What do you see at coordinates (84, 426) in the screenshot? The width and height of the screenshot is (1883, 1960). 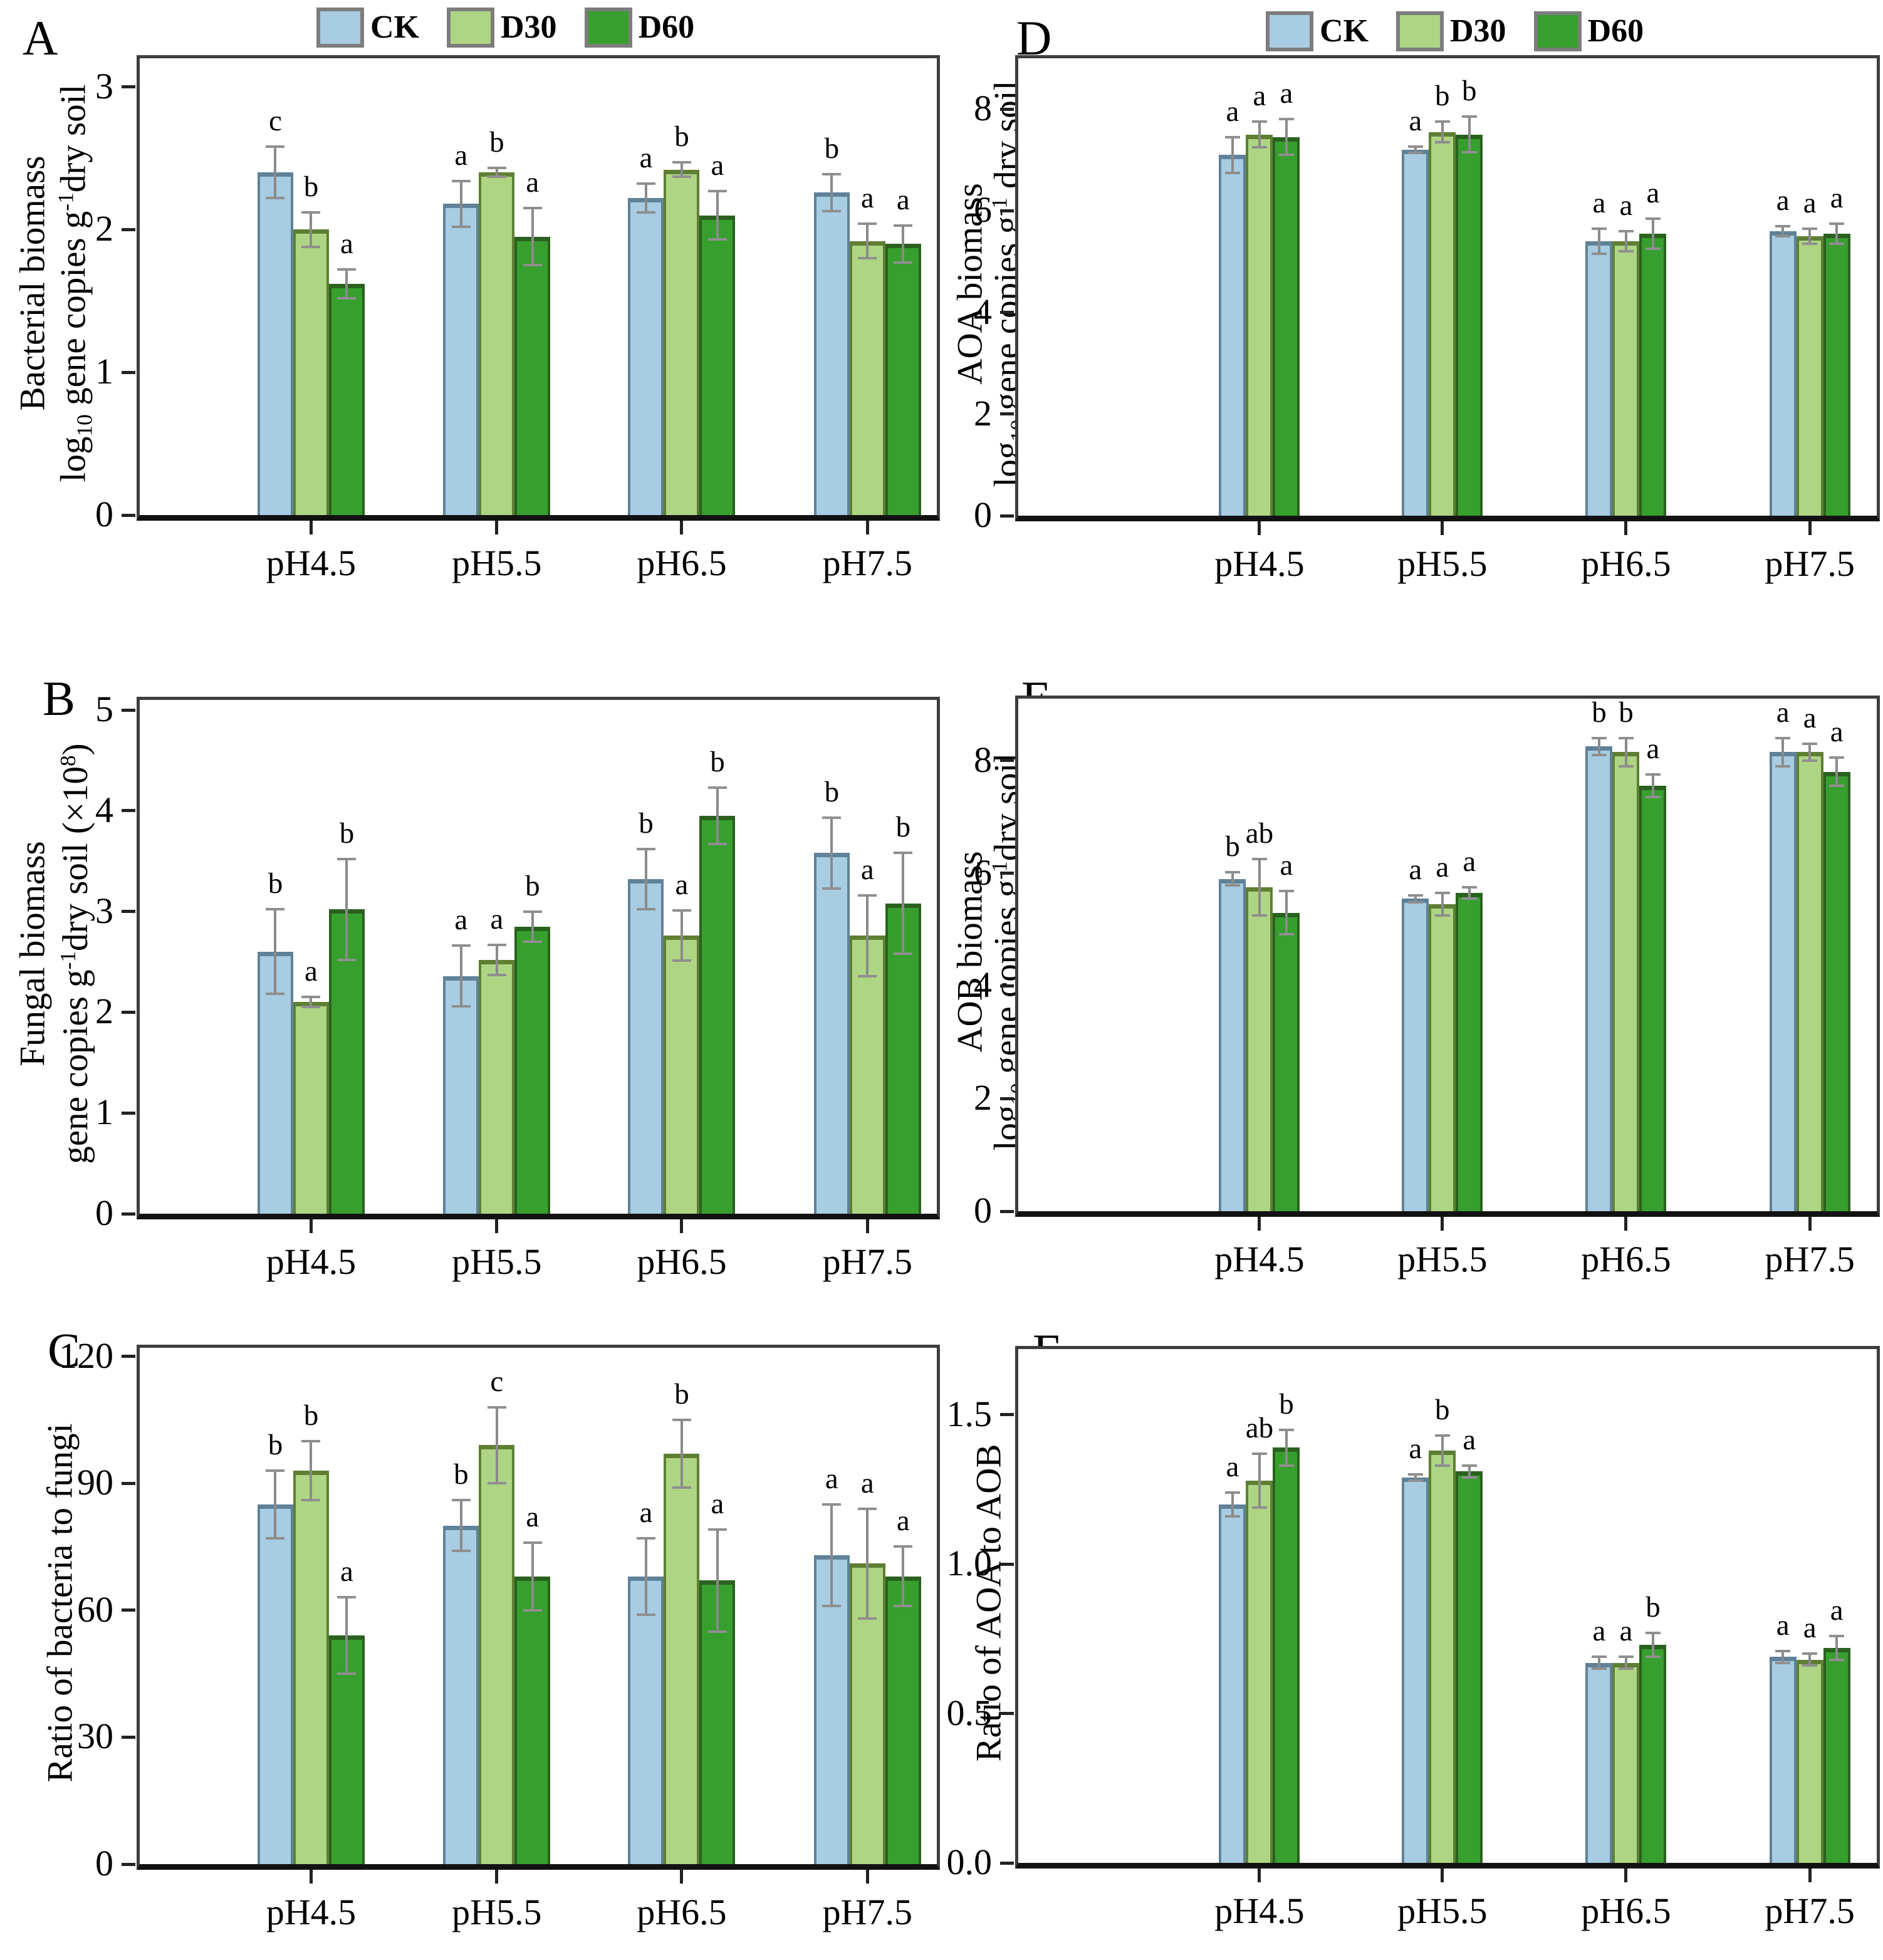 I see `ylabel-text: 10` at bounding box center [84, 426].